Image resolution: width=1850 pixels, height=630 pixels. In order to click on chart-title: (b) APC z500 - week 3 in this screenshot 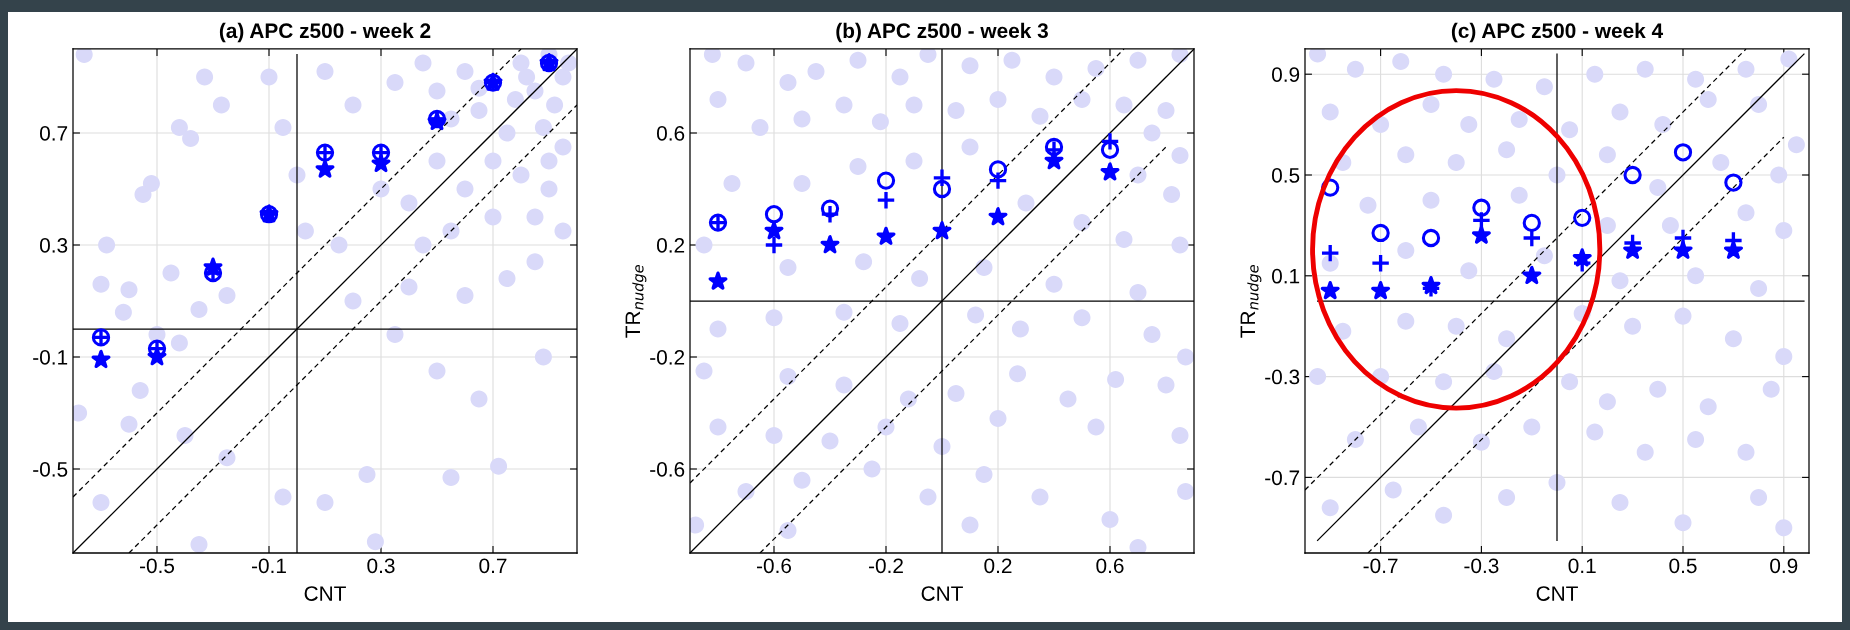, I will do `click(942, 32)`.